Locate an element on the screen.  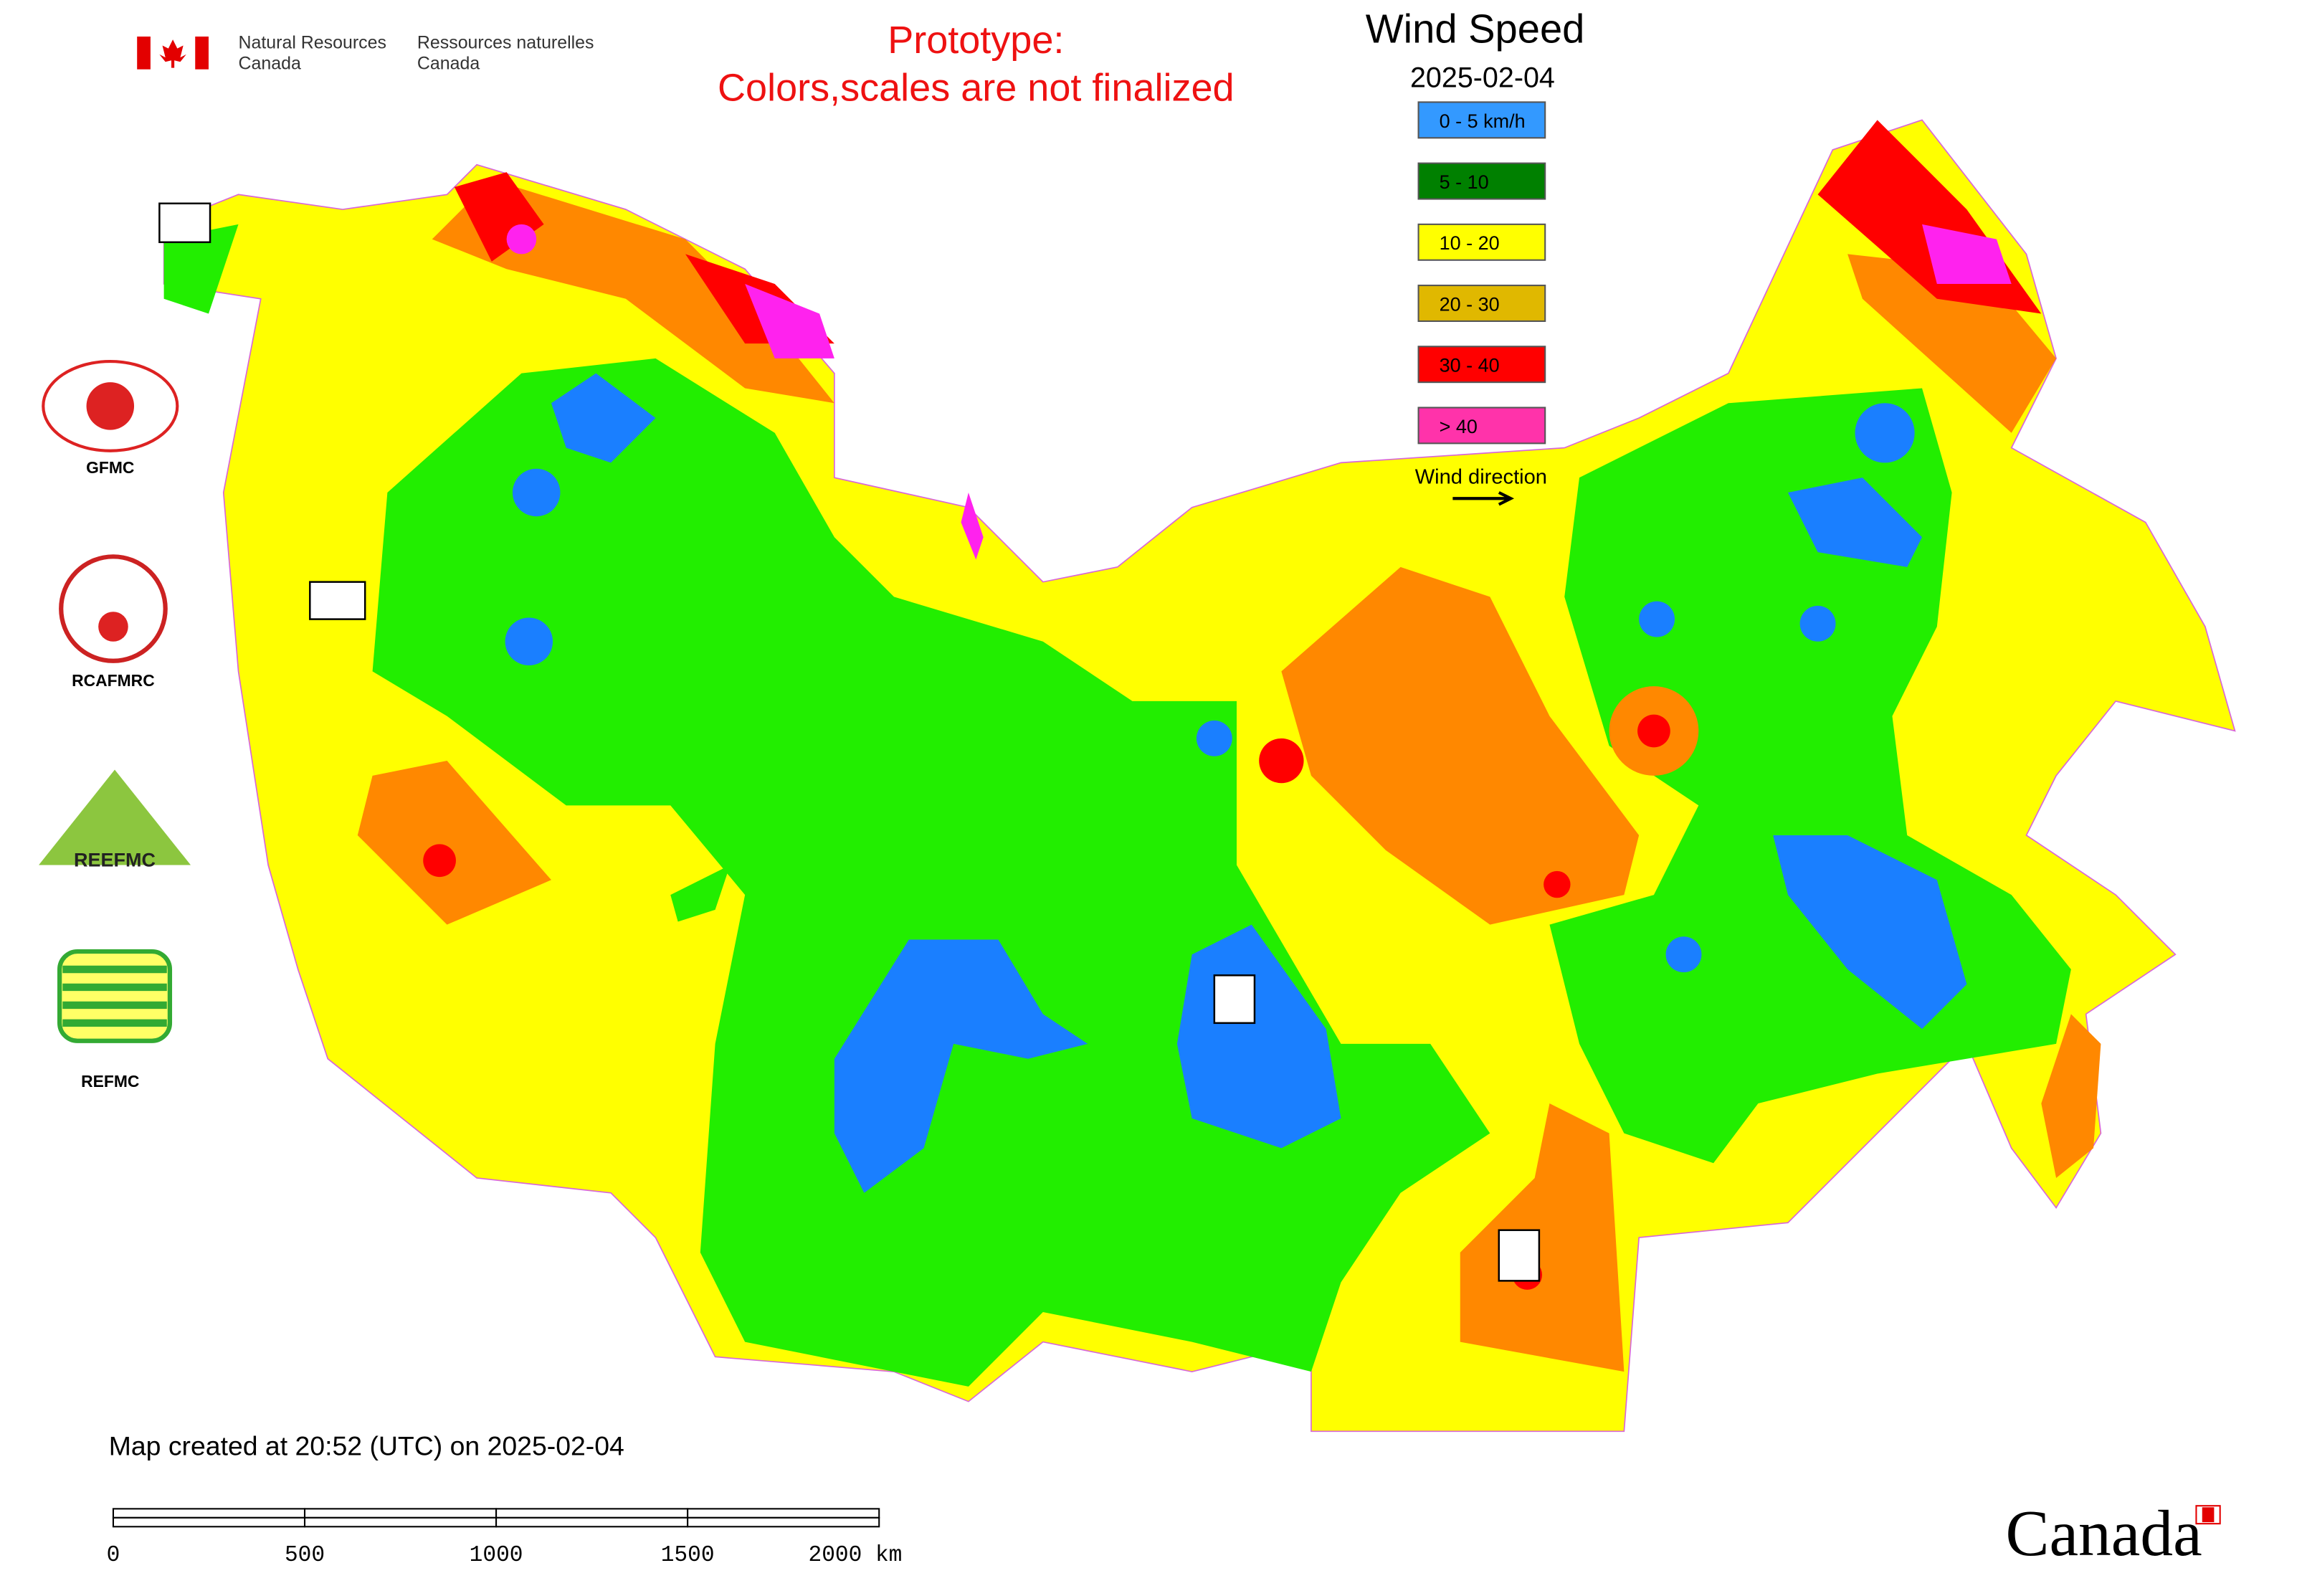
agency-en: Canada is located at coordinates (270, 64).